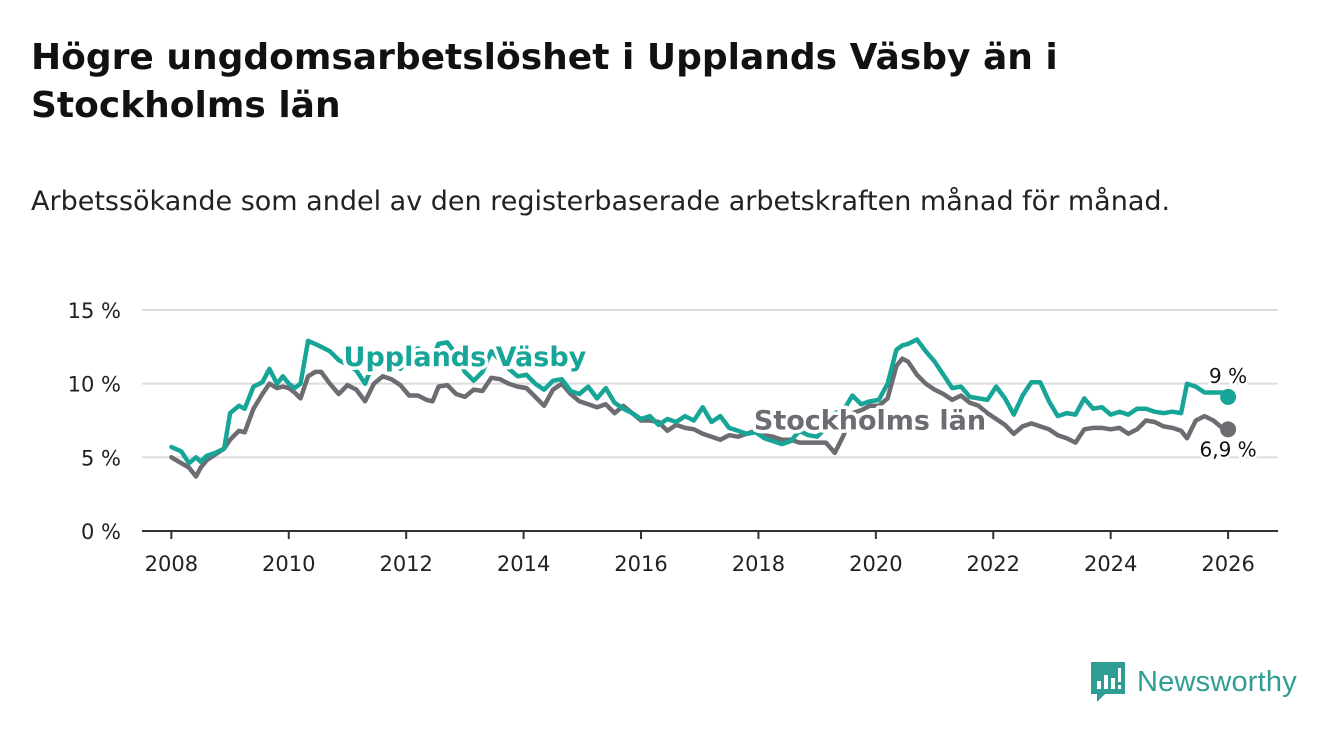 The width and height of the screenshot is (1340, 734). Describe the element at coordinates (1228, 449) in the screenshot. I see `end-label-stockholms-l-n: 6,9 %` at that location.